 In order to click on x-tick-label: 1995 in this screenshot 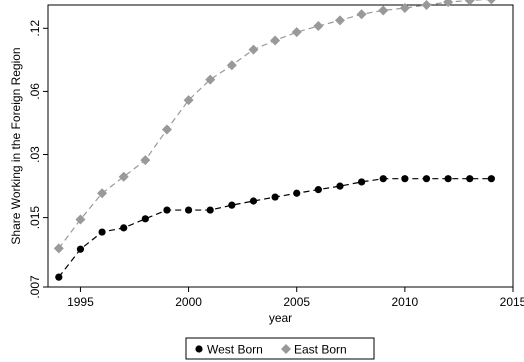, I will do `click(80, 302)`.